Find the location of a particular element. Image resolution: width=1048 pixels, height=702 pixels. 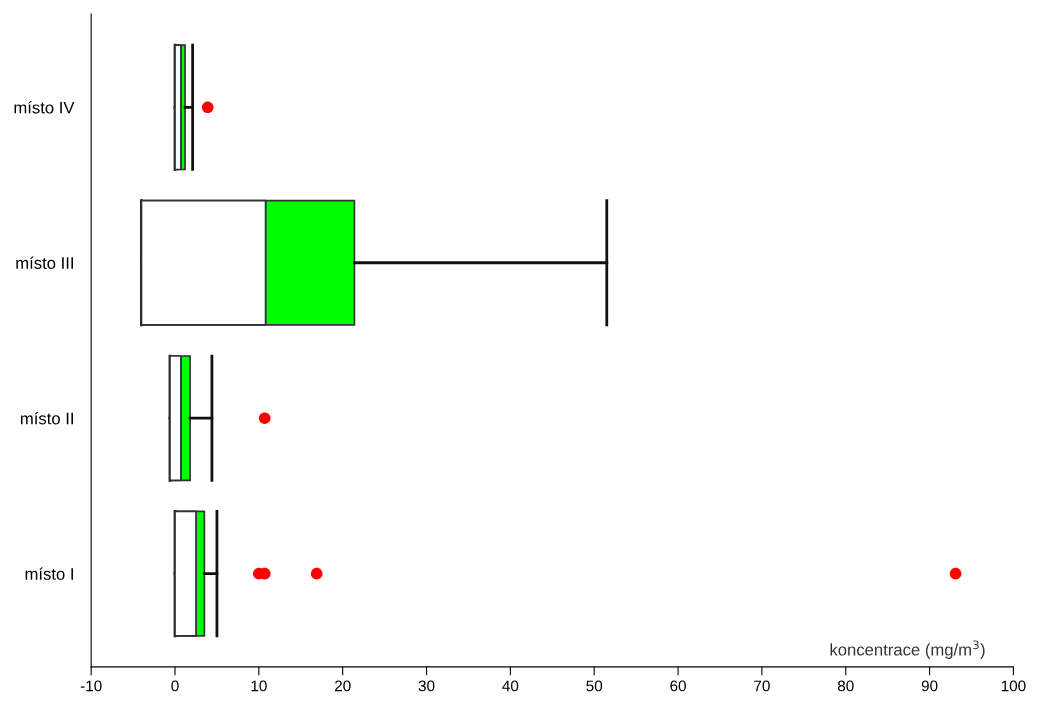

x-axis-title: koncentrace (mg/m$^{3}$) is located at coordinates (907, 649).